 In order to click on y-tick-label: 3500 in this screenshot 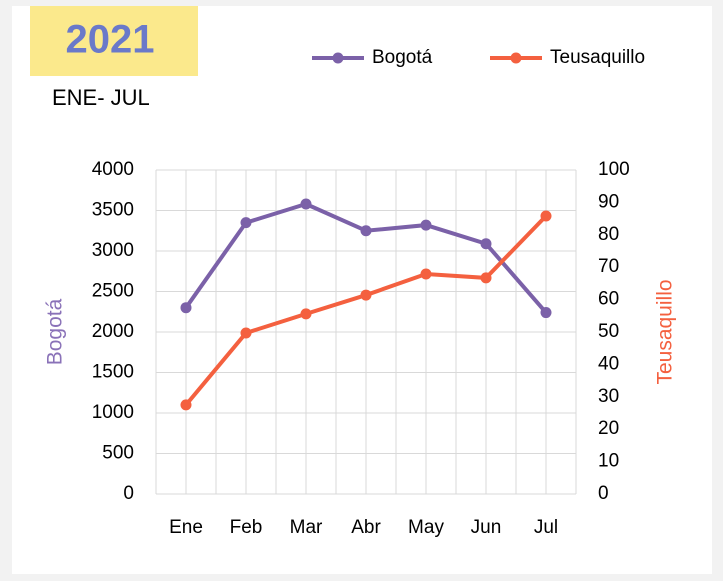, I will do `click(113, 210)`.